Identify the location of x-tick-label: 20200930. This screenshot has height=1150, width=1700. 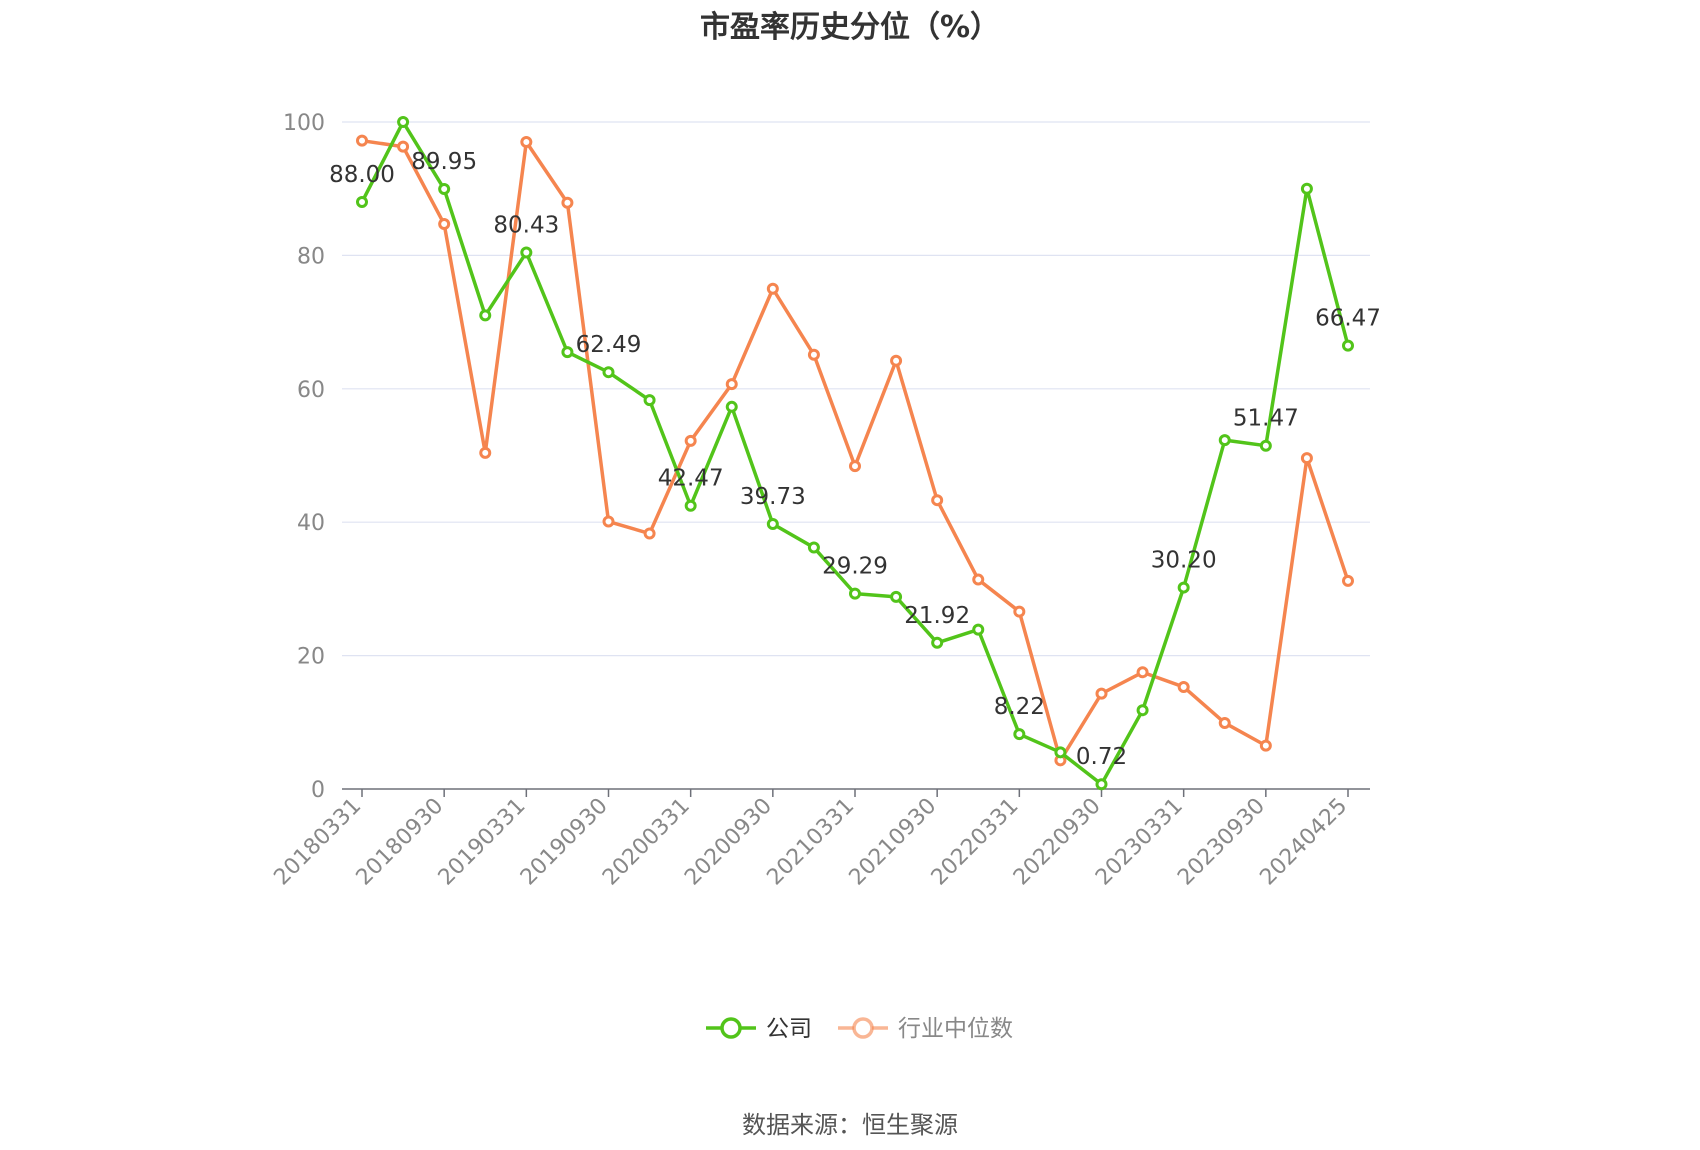
(728, 842).